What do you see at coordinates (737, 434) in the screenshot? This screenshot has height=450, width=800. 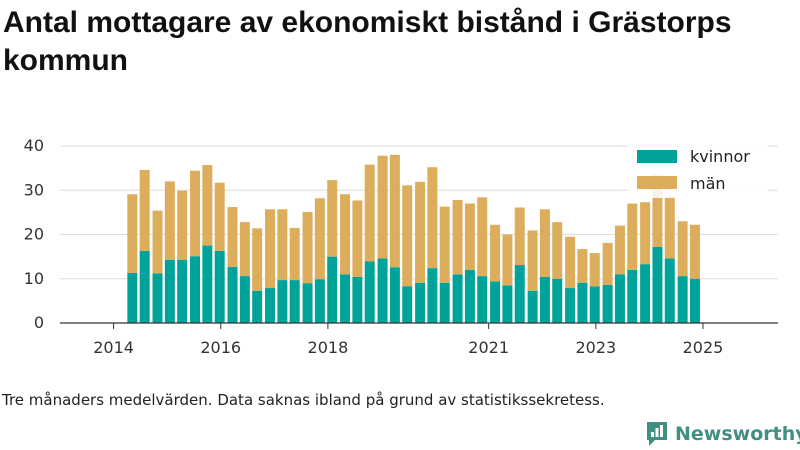 I see `brand-name: Newsworthy` at bounding box center [737, 434].